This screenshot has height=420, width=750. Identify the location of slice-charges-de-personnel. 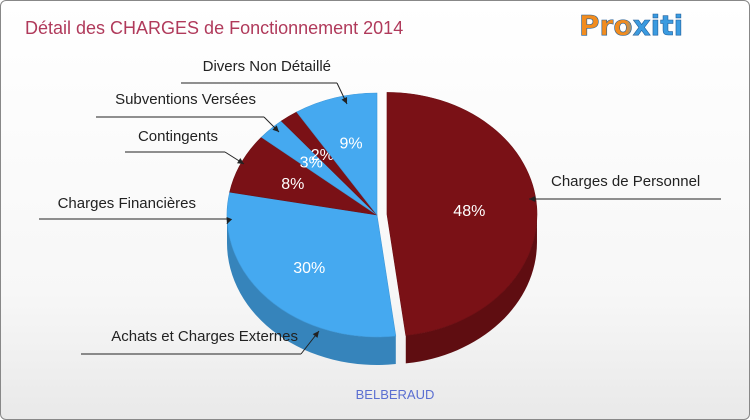
(462, 214).